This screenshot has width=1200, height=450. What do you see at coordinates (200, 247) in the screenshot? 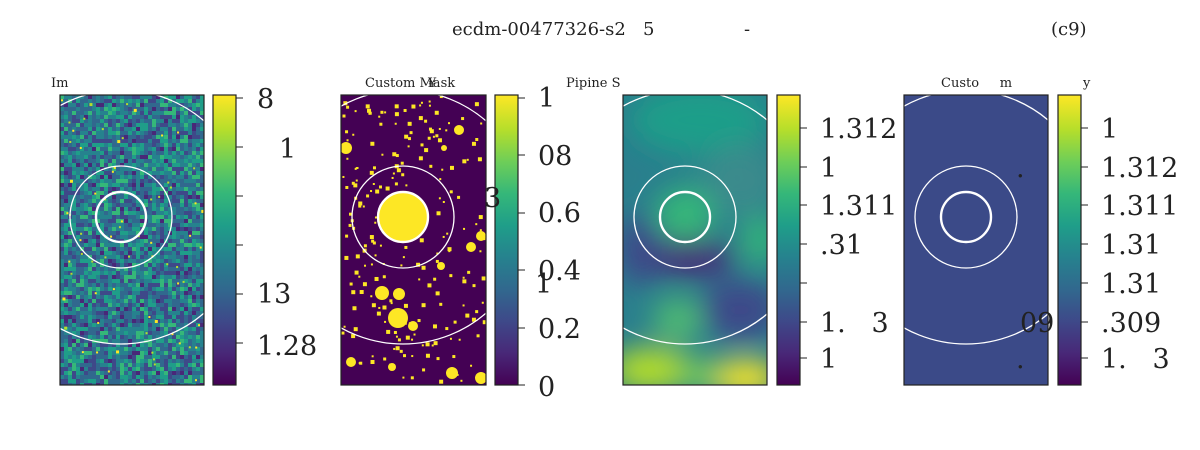
I see `star-pixel` at bounding box center [200, 247].